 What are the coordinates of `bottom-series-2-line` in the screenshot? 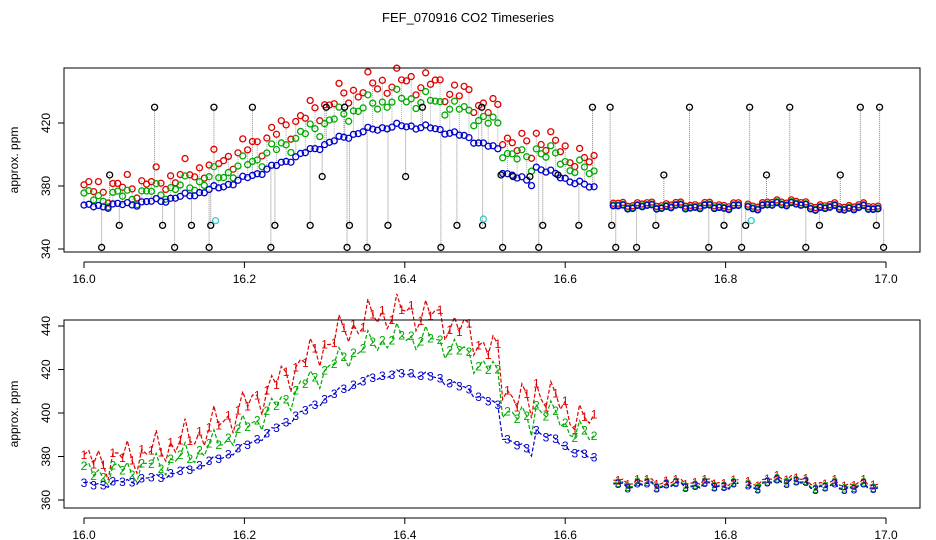 It's located at (676, 484).